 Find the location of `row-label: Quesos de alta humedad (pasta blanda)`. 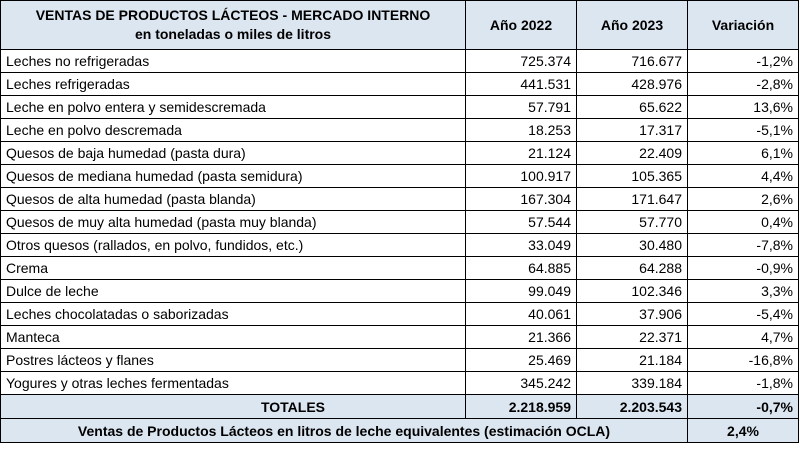

row-label: Quesos de alta humedad (pasta blanda) is located at coordinates (233, 199).